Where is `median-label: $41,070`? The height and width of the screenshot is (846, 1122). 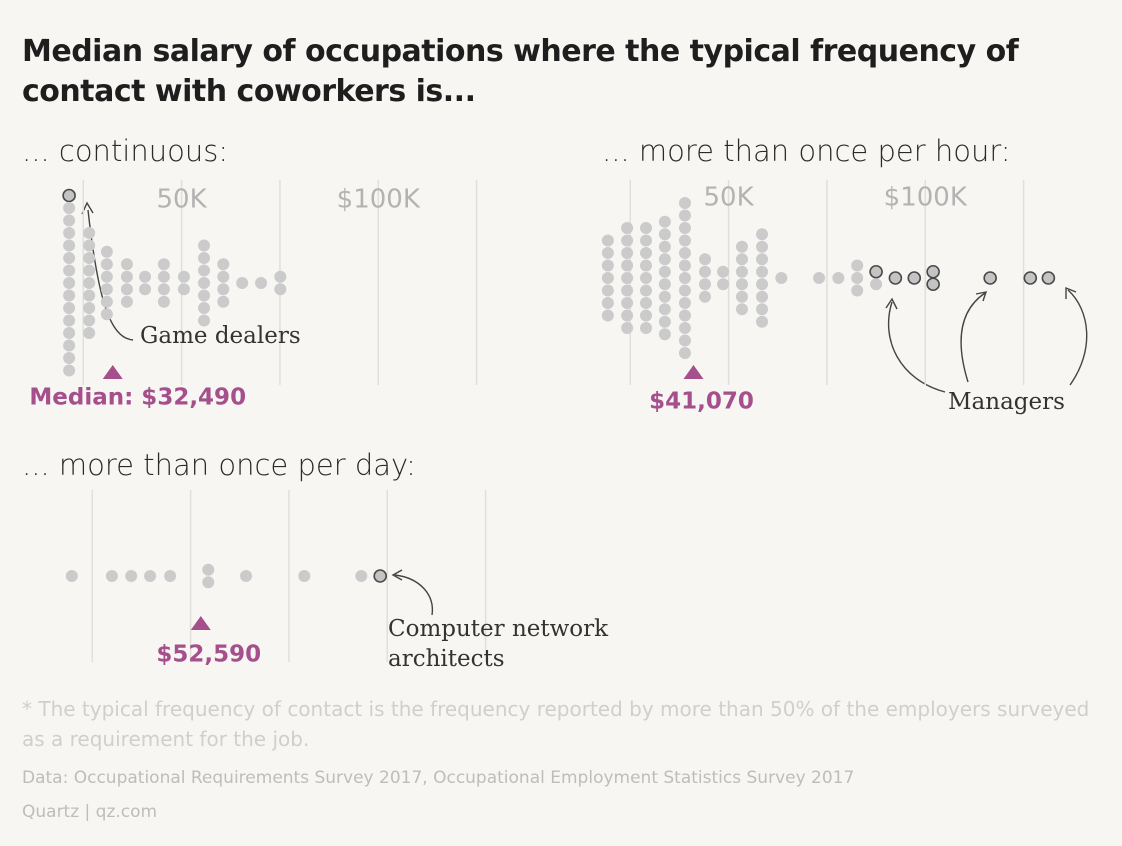
median-label: $41,070 is located at coordinates (701, 402).